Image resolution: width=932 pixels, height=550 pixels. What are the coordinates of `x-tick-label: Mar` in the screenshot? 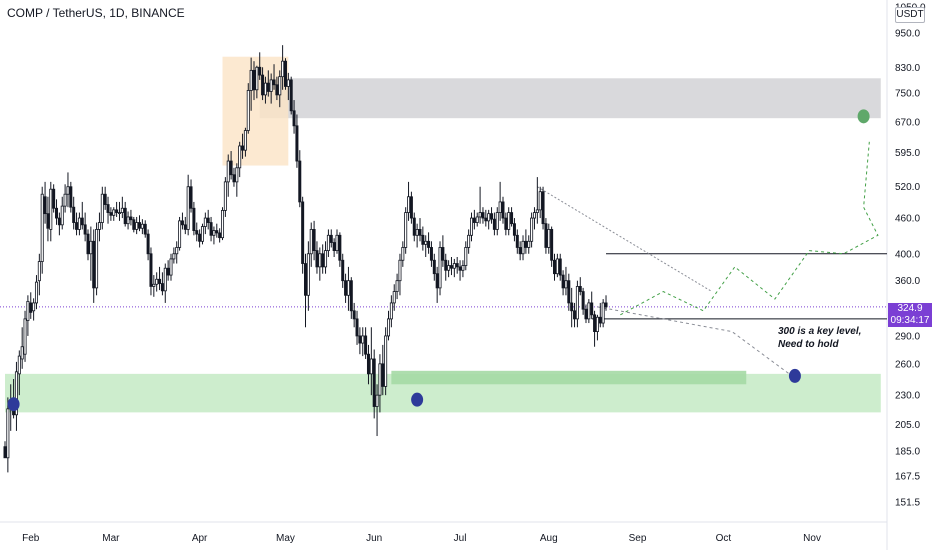 It's located at (111, 538).